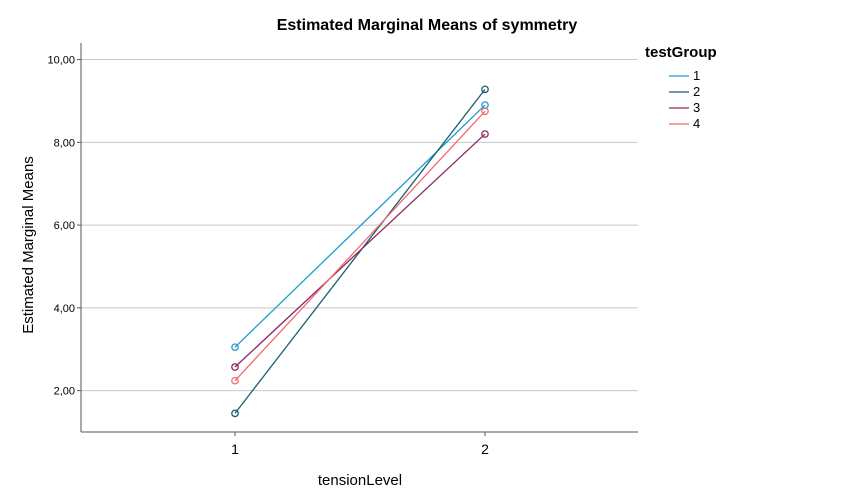 The width and height of the screenshot is (853, 503). What do you see at coordinates (485, 449) in the screenshot?
I see `x-tick-label-1: 2` at bounding box center [485, 449].